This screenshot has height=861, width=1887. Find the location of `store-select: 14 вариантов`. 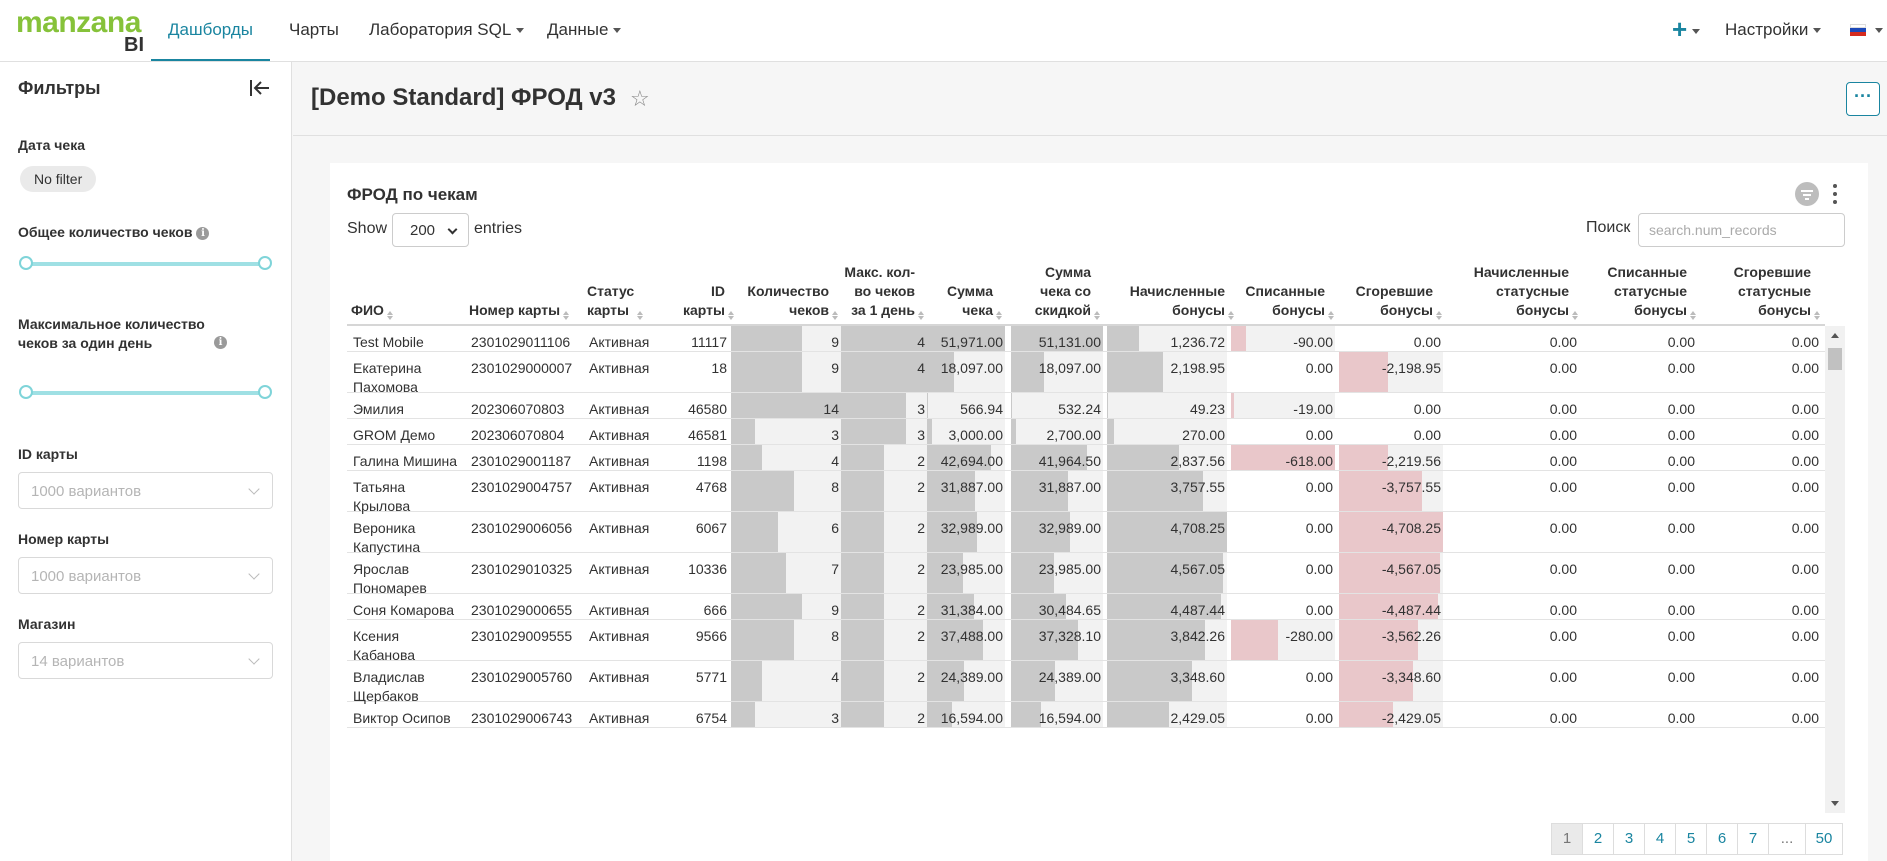

store-select: 14 вариантов is located at coordinates (145, 660).